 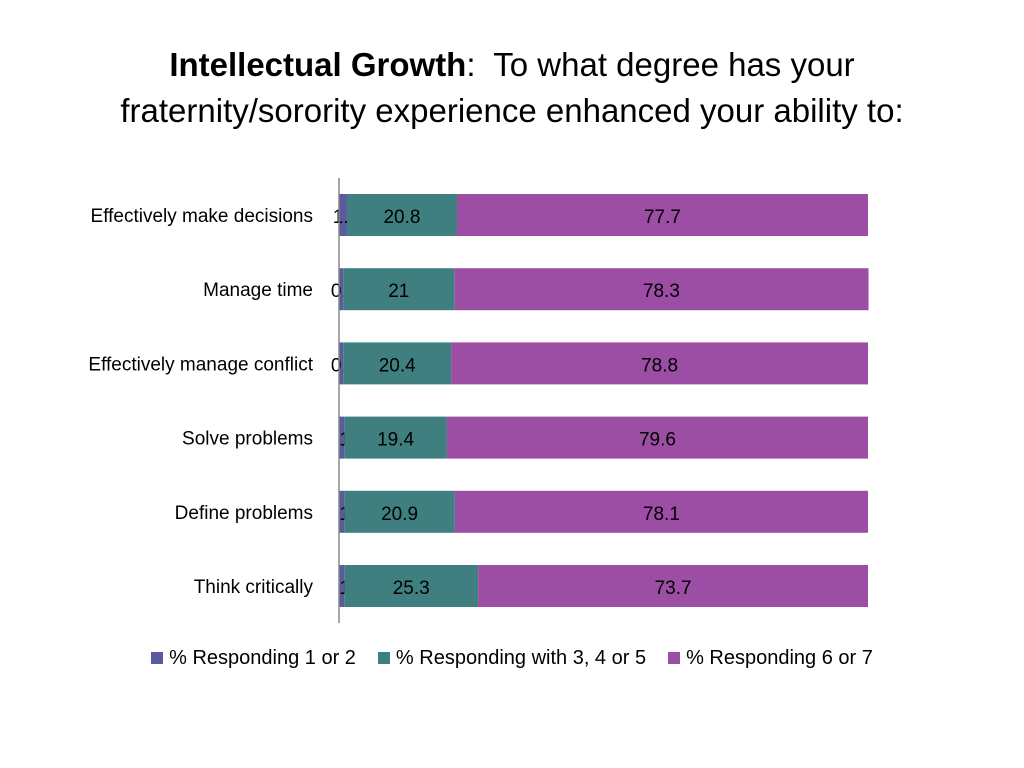 I want to click on data-label: 78.8, so click(x=659, y=365).